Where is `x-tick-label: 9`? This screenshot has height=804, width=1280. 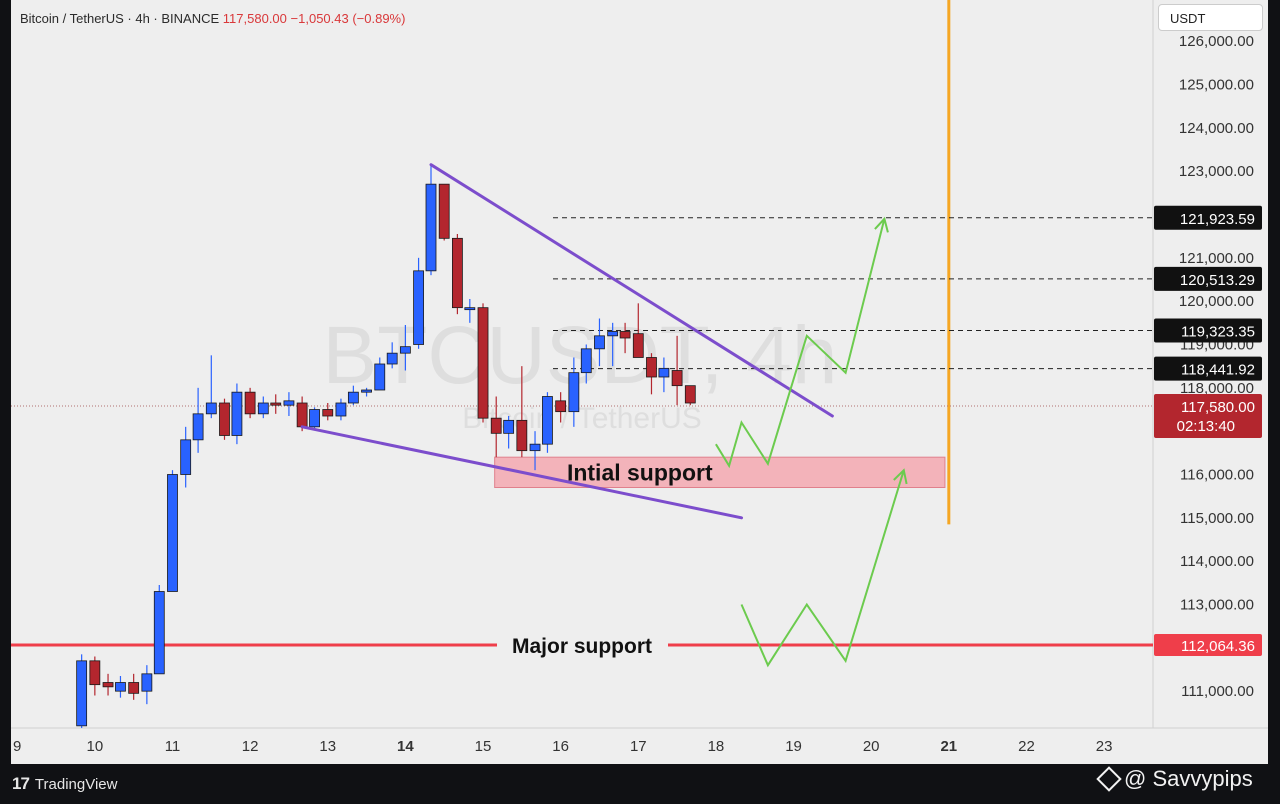 x-tick-label: 9 is located at coordinates (17, 746).